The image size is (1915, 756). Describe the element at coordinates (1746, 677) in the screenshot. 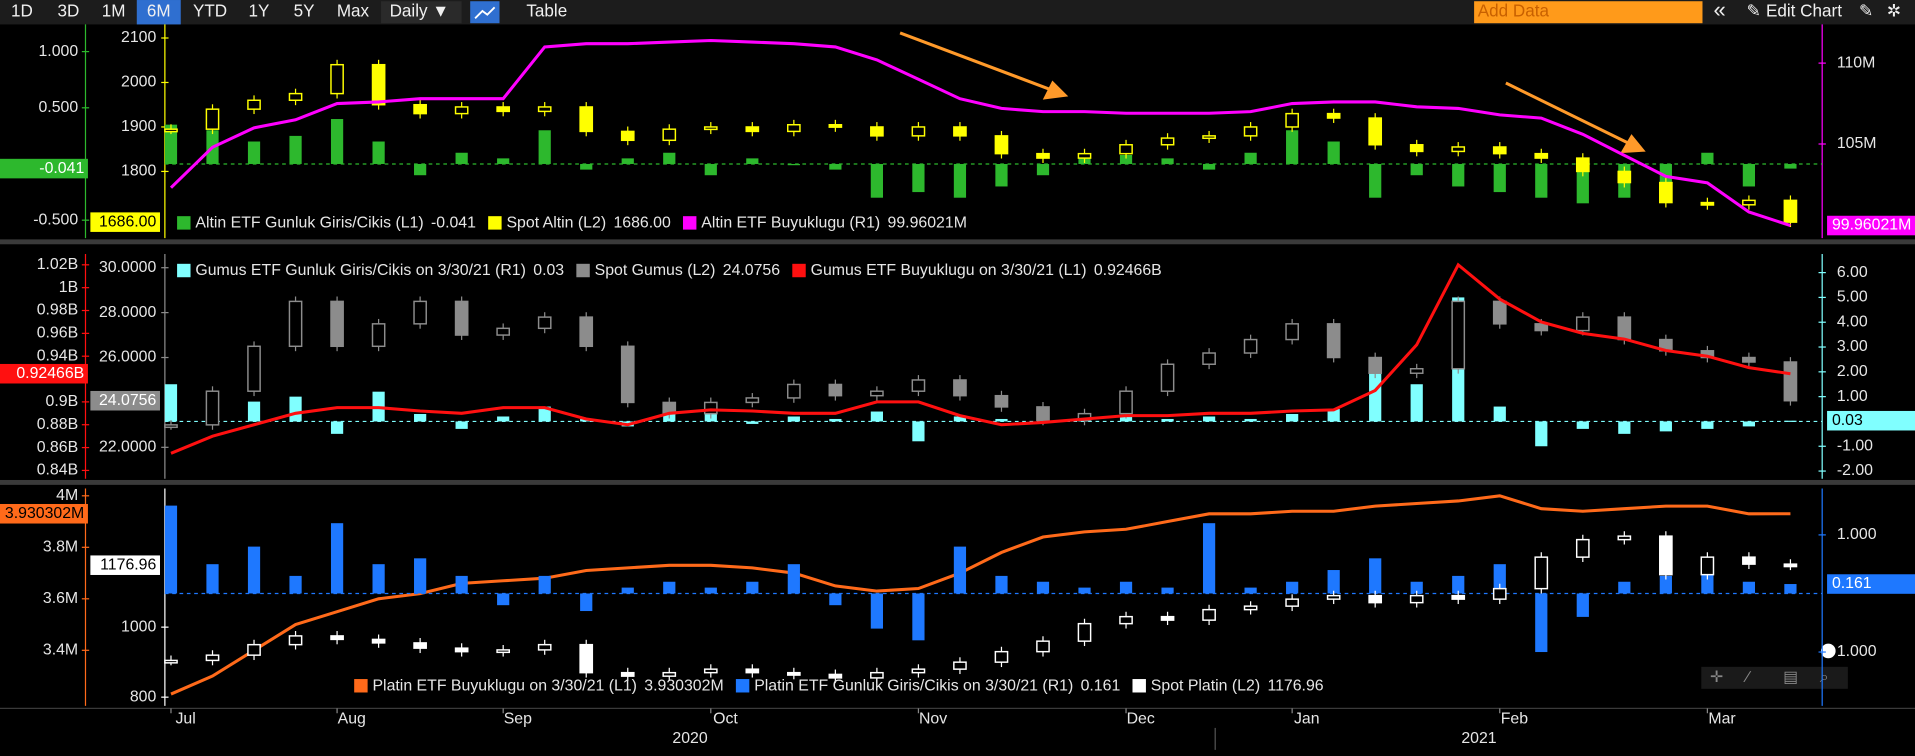

I see `tool-icon: ∕` at that location.